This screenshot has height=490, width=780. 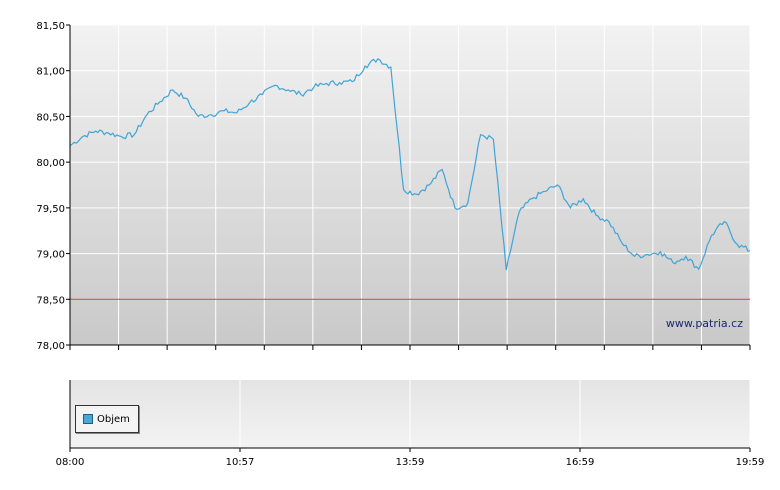 I want to click on volume-grid, so click(x=410, y=416).